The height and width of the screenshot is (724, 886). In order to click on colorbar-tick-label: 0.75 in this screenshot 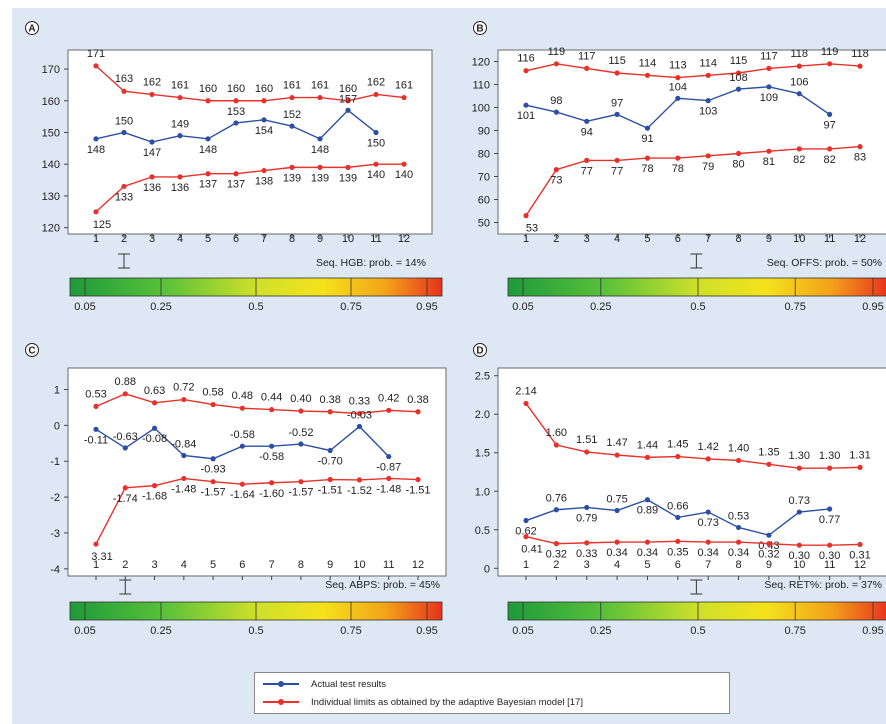, I will do `click(795, 631)`.